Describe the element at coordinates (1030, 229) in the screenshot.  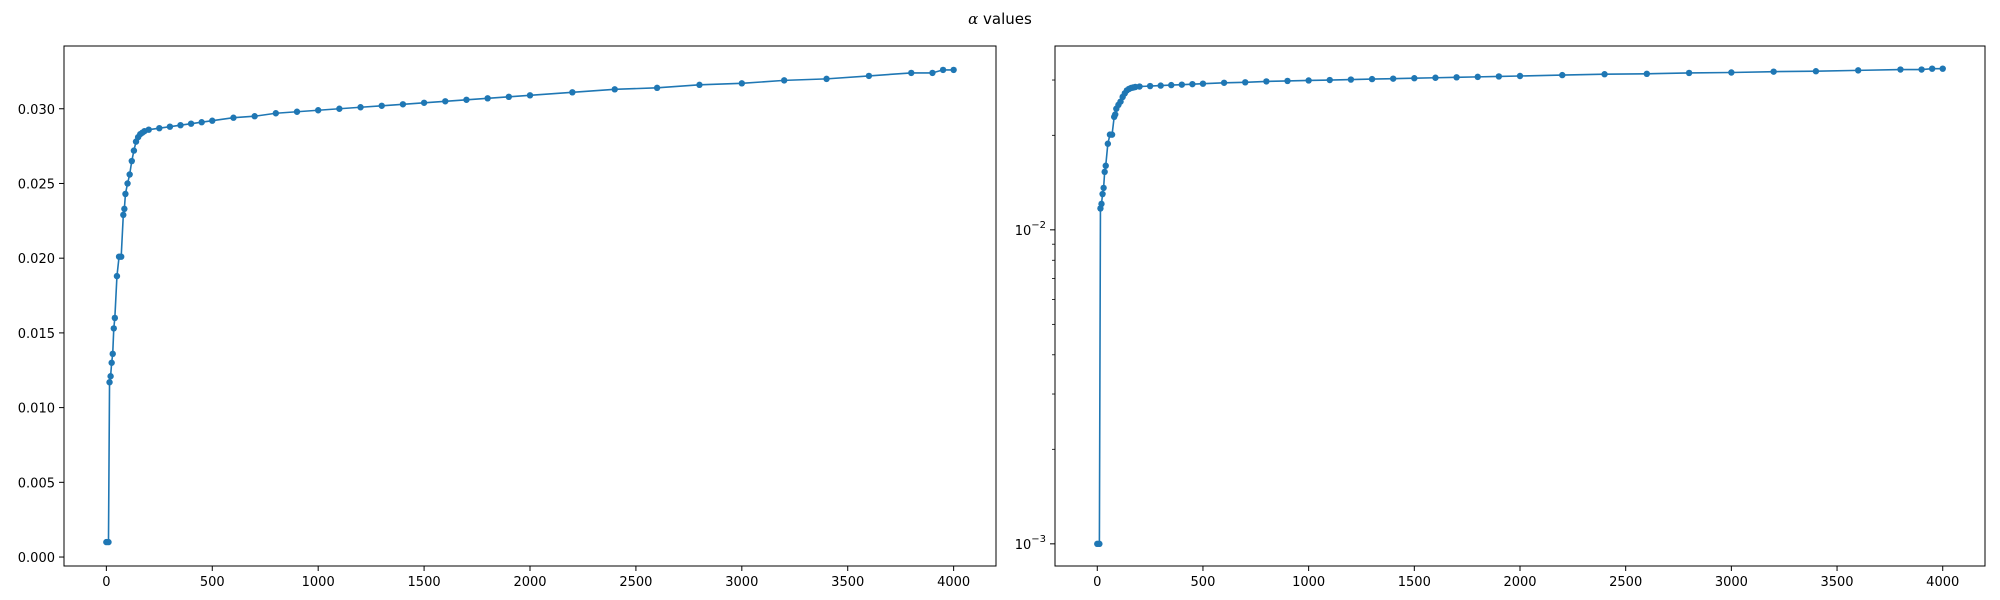
I see `y-tick-label: 10⁻²` at that location.